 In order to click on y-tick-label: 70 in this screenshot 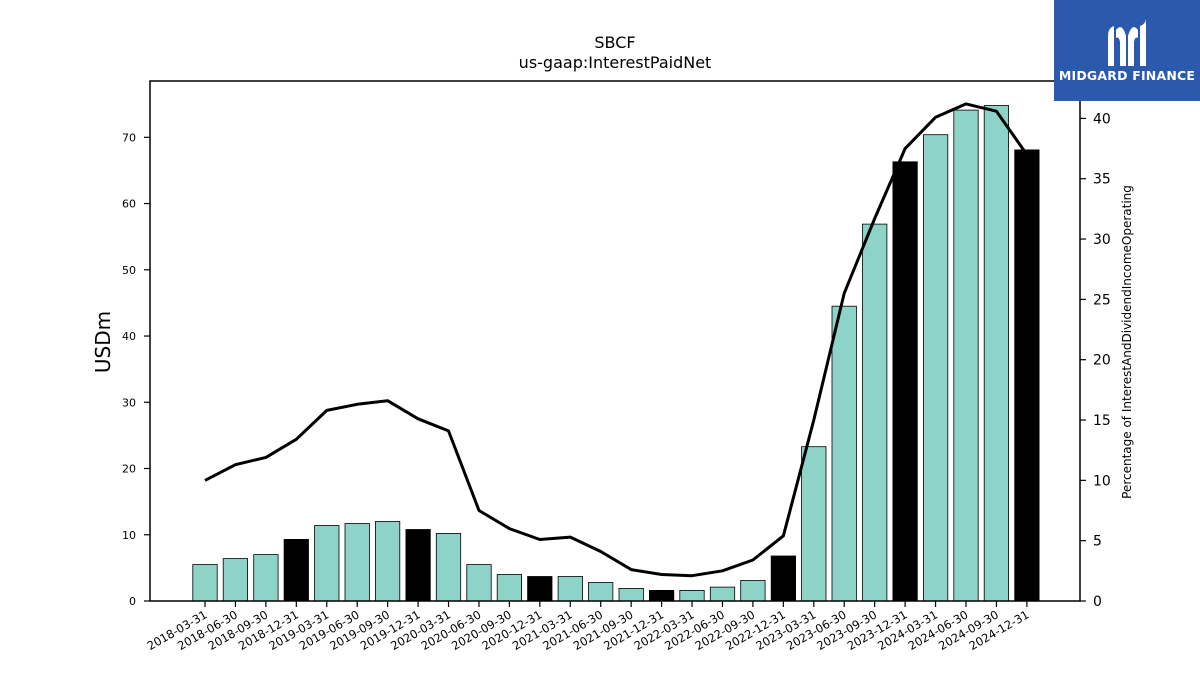, I will do `click(129, 137)`.